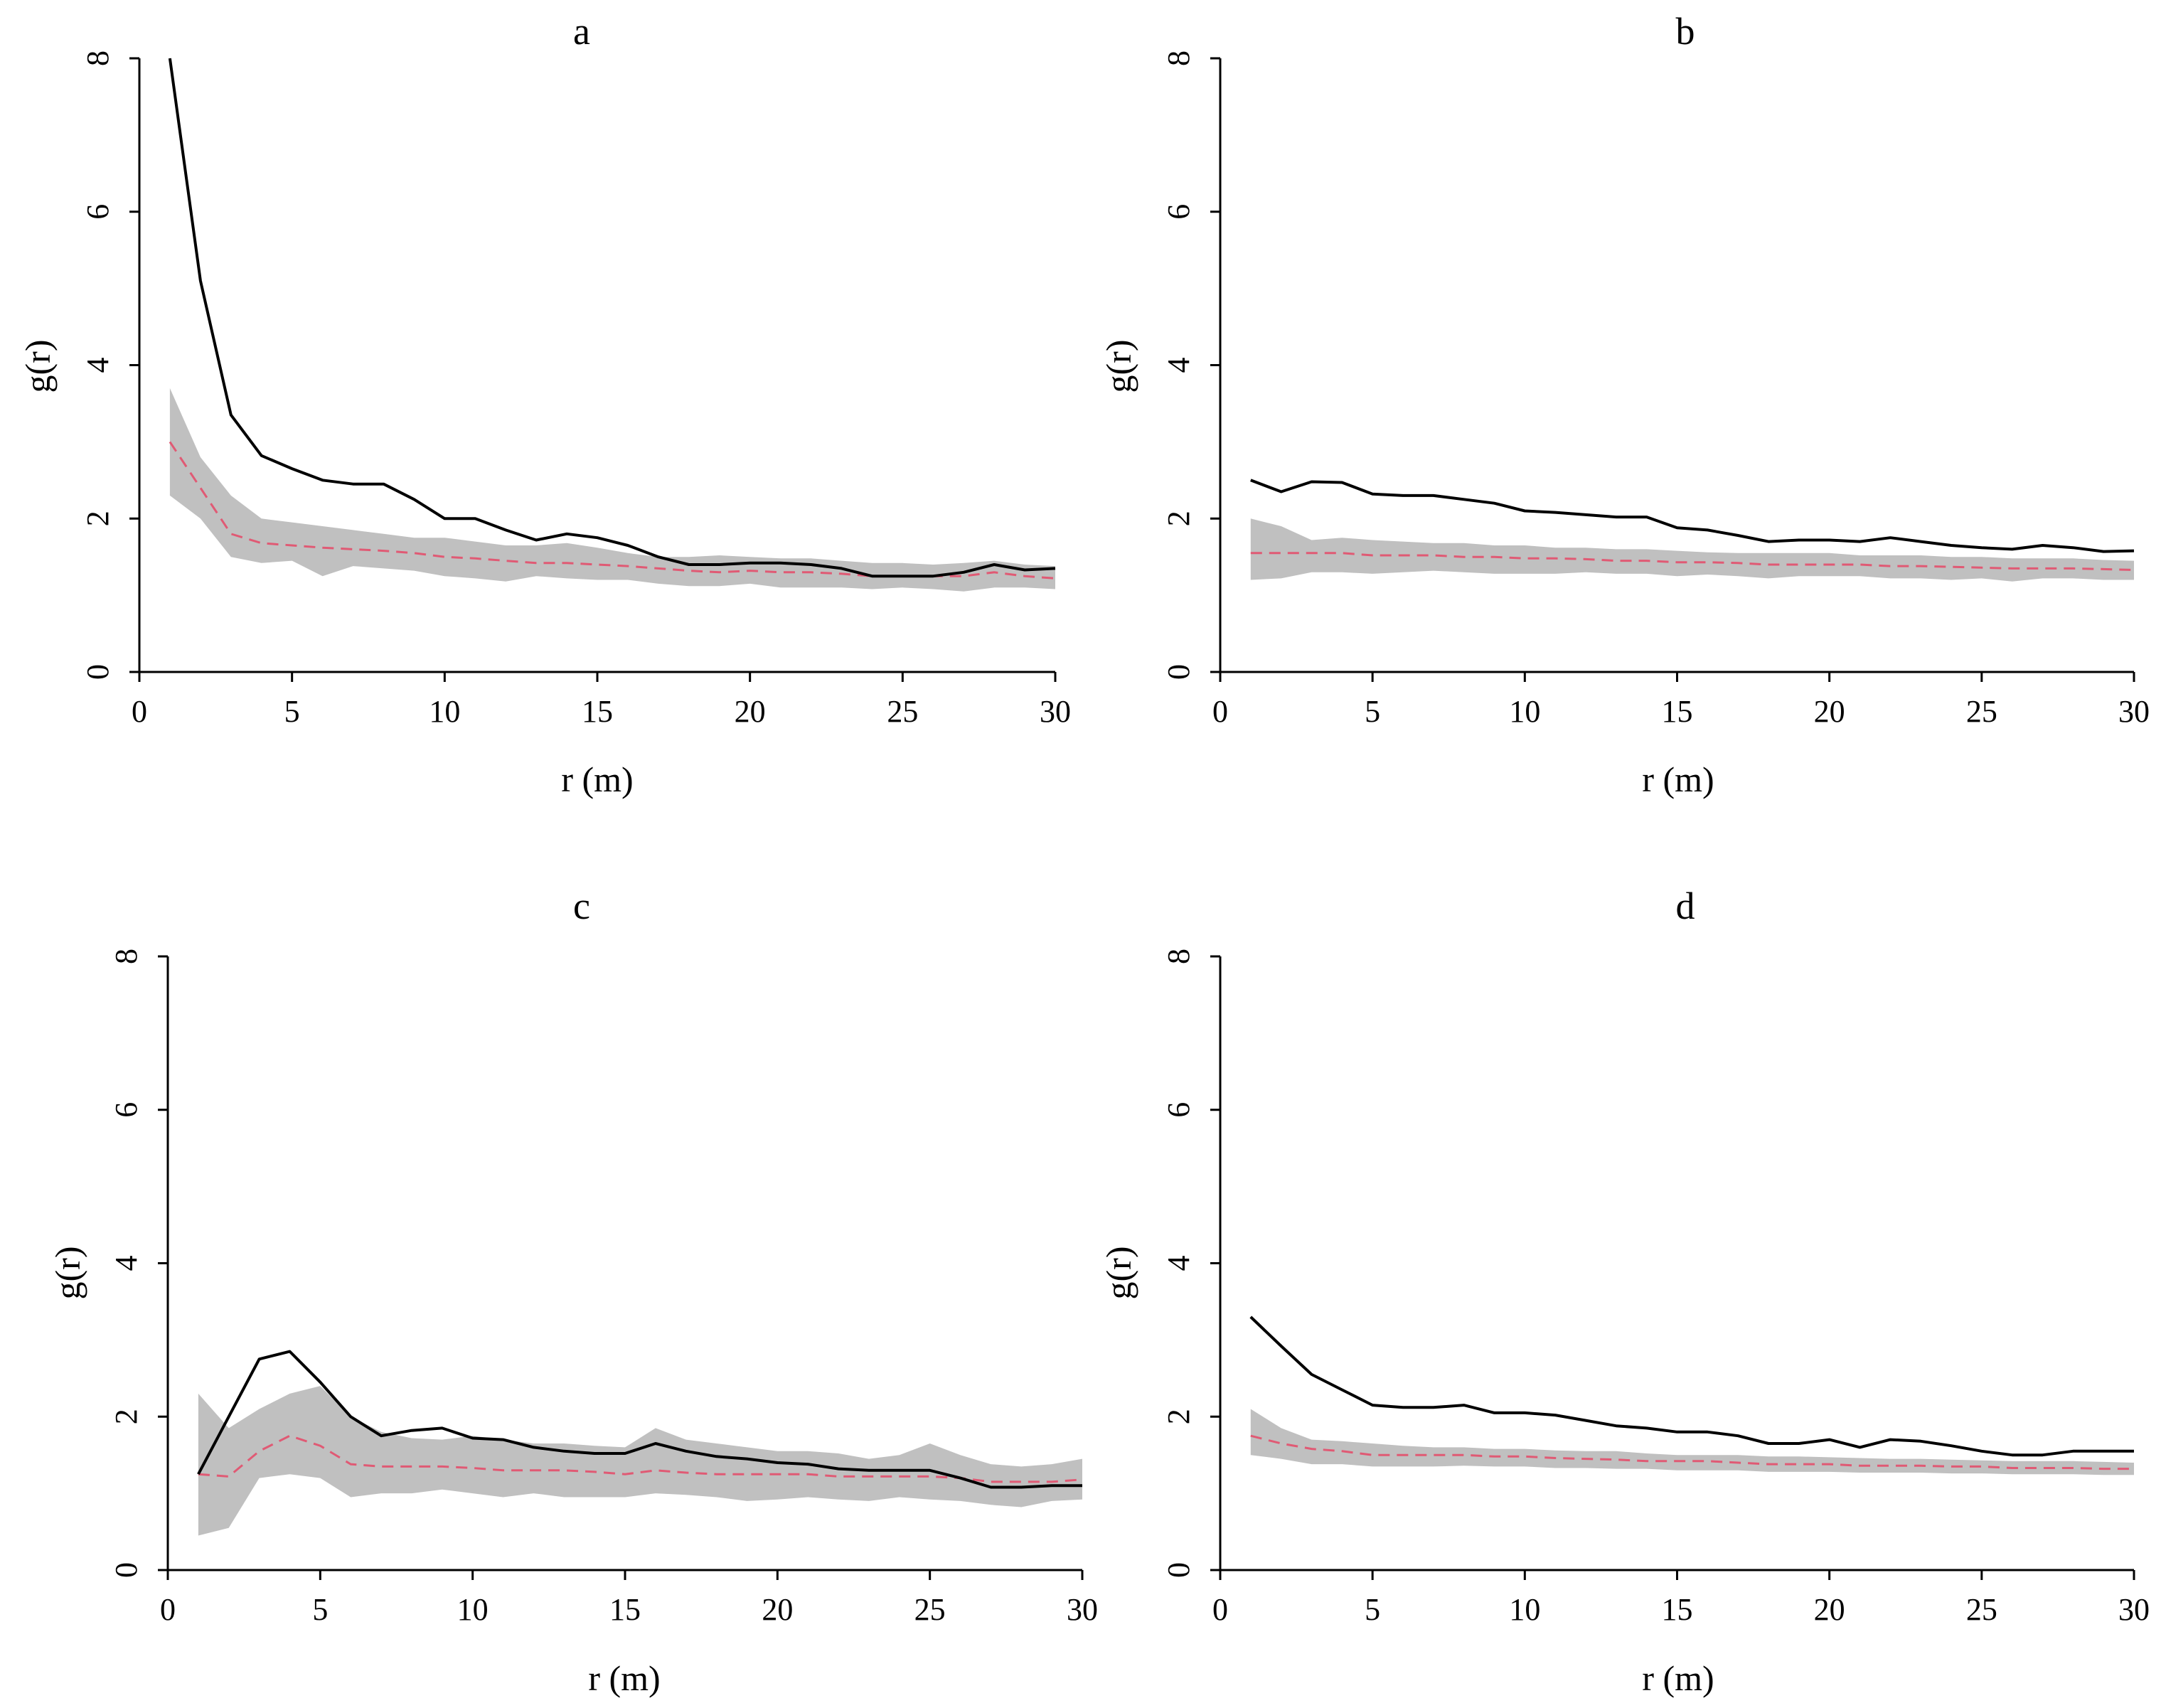 The width and height of the screenshot is (2161, 1708). I want to click on panel-title: a, so click(581, 31).